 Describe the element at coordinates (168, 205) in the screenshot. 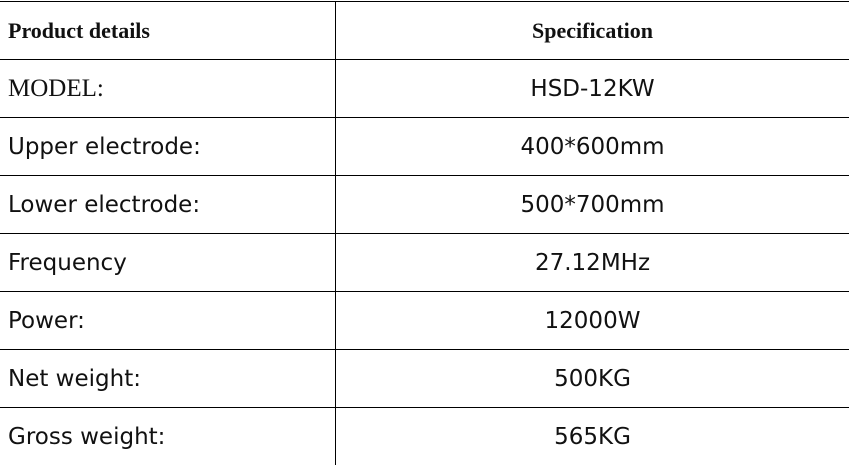

I see `label-cell: Lower electrode:` at that location.